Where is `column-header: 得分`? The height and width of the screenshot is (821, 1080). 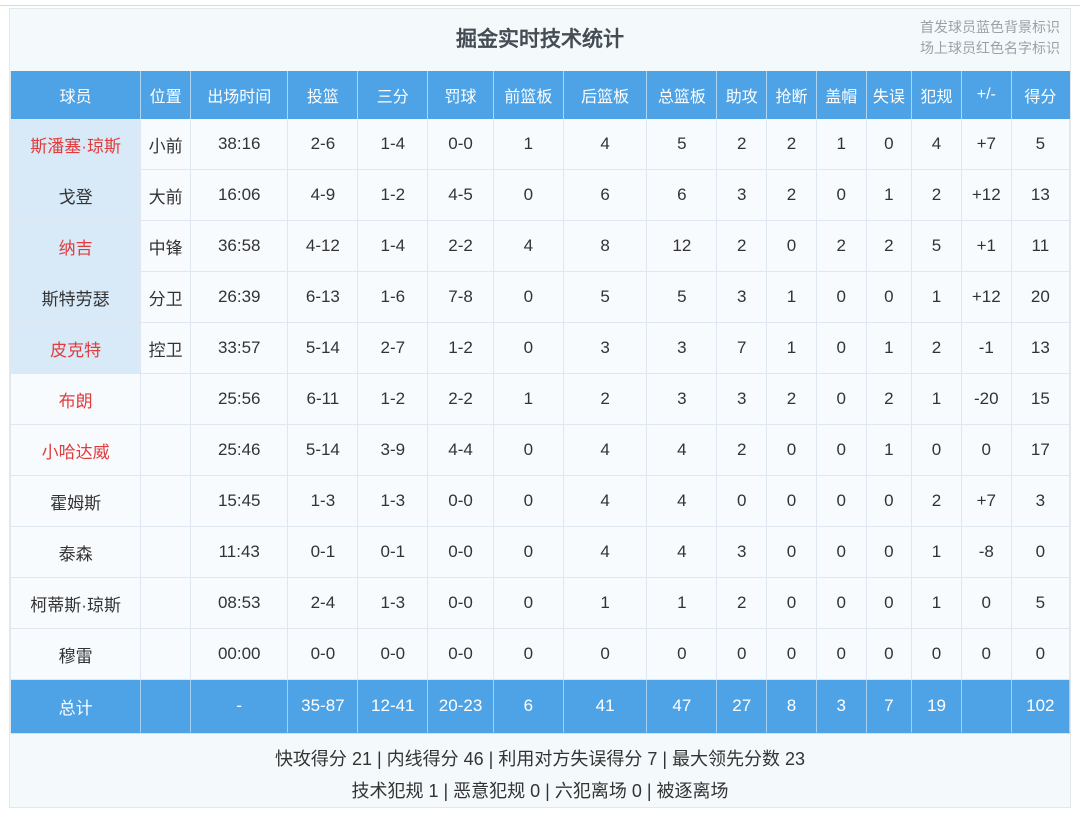 column-header: 得分 is located at coordinates (1040, 95).